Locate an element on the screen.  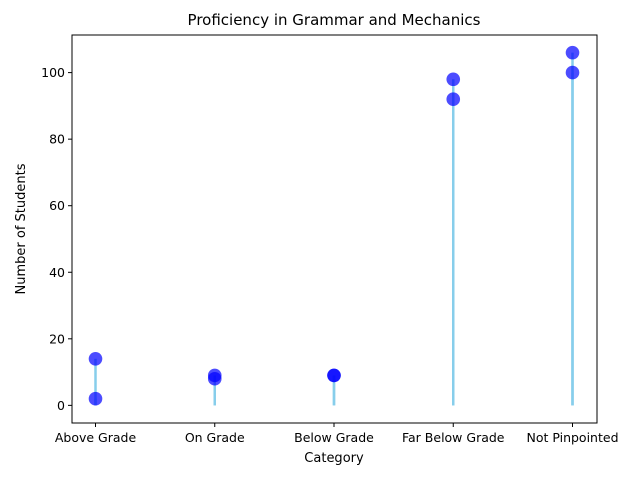
y-axis: 0 20 40 60 80 100 is located at coordinates (56, 239).